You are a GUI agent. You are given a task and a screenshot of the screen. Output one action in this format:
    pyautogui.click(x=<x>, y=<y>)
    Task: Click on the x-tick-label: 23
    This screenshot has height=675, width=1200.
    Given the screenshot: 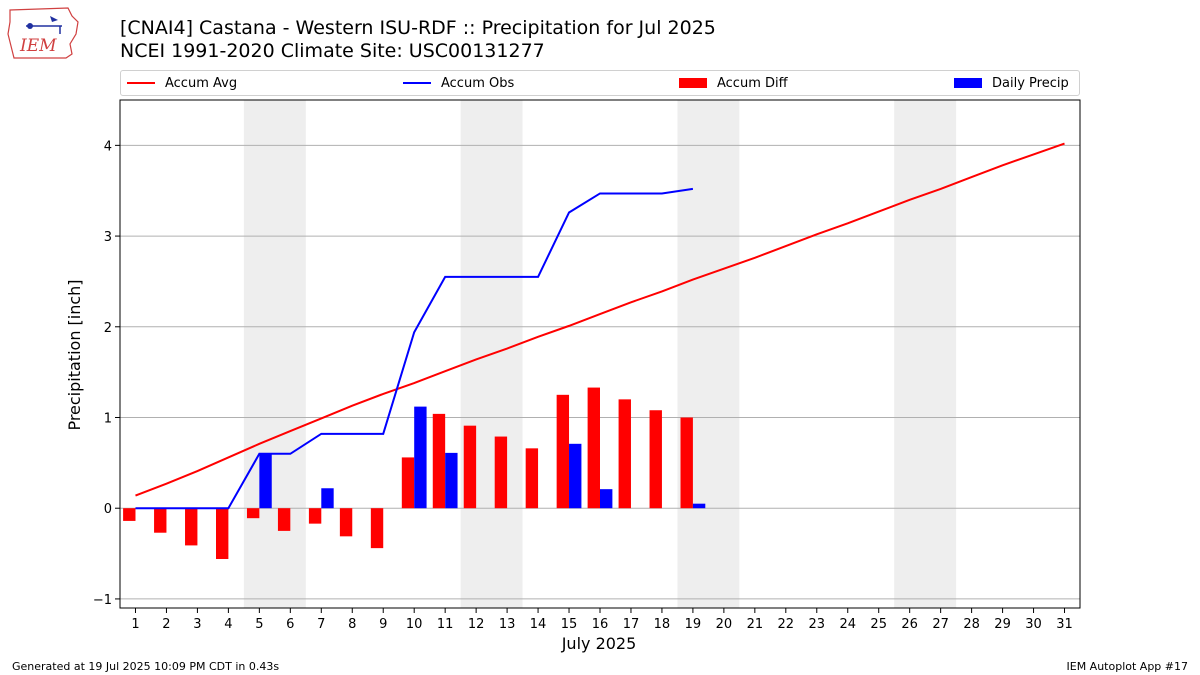 What is the action you would take?
    pyautogui.click(x=817, y=624)
    